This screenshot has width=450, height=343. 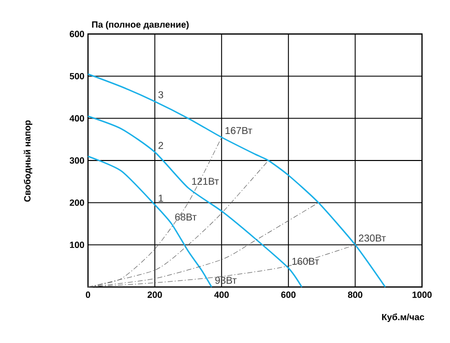 I want to click on annotation: 230Вт, so click(x=372, y=238).